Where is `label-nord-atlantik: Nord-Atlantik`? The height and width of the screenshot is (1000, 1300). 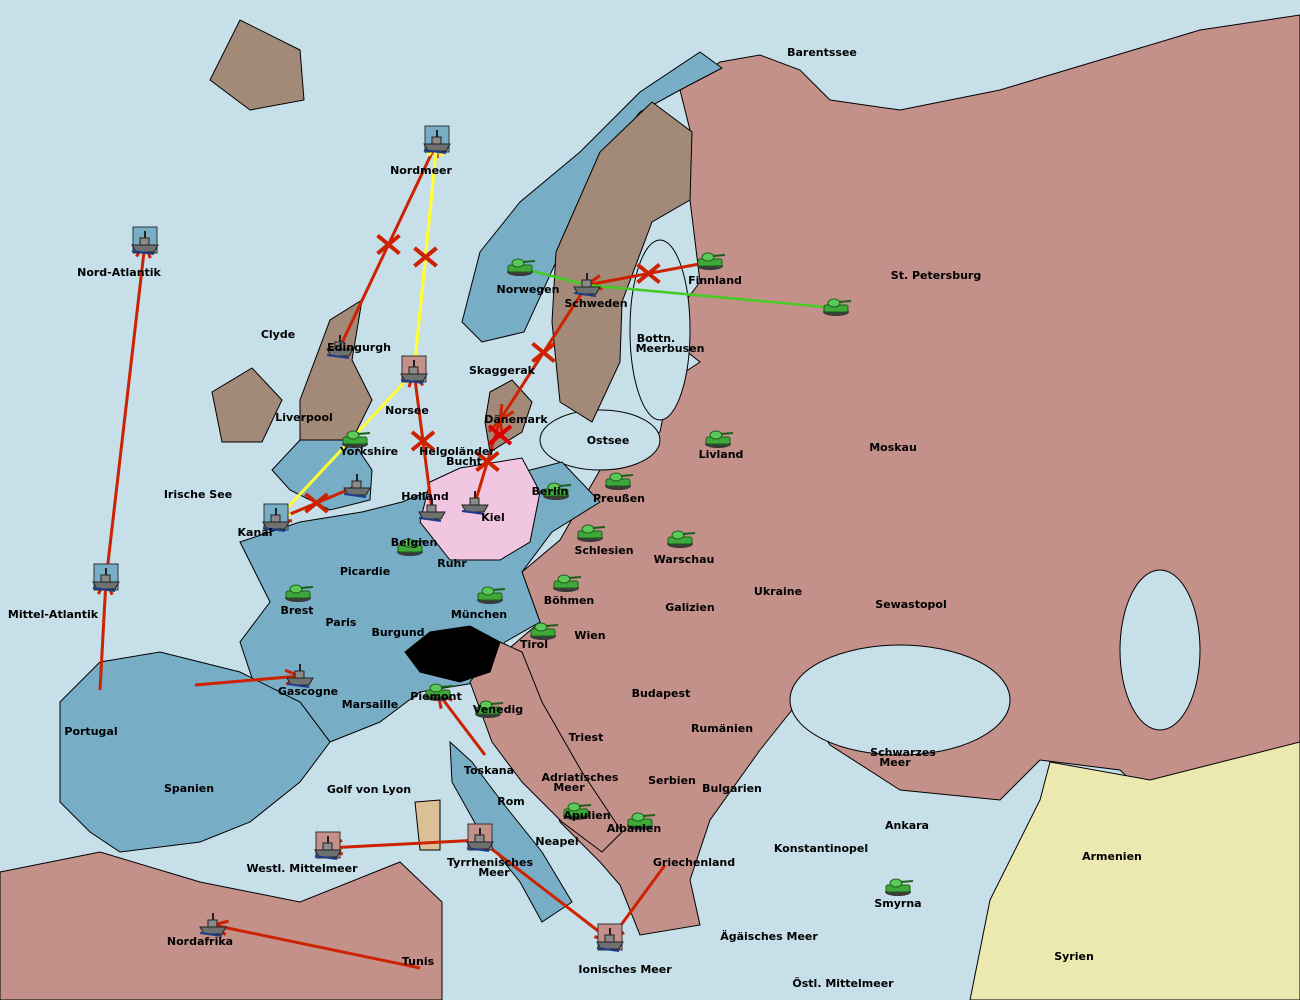 label-nord-atlantik: Nord-Atlantik is located at coordinates (119, 272).